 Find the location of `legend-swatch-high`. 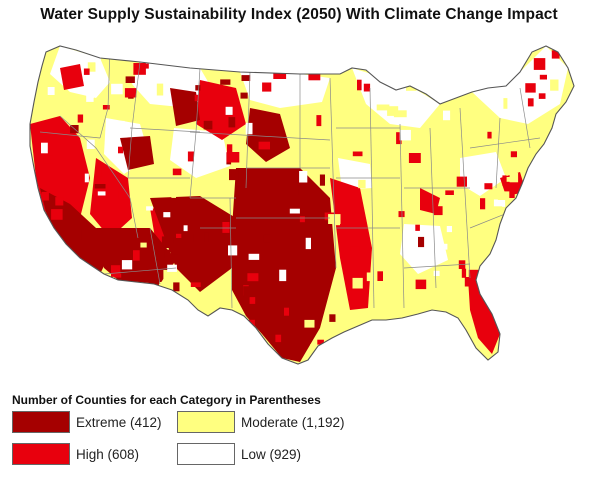

legend-swatch-high is located at coordinates (41, 454).